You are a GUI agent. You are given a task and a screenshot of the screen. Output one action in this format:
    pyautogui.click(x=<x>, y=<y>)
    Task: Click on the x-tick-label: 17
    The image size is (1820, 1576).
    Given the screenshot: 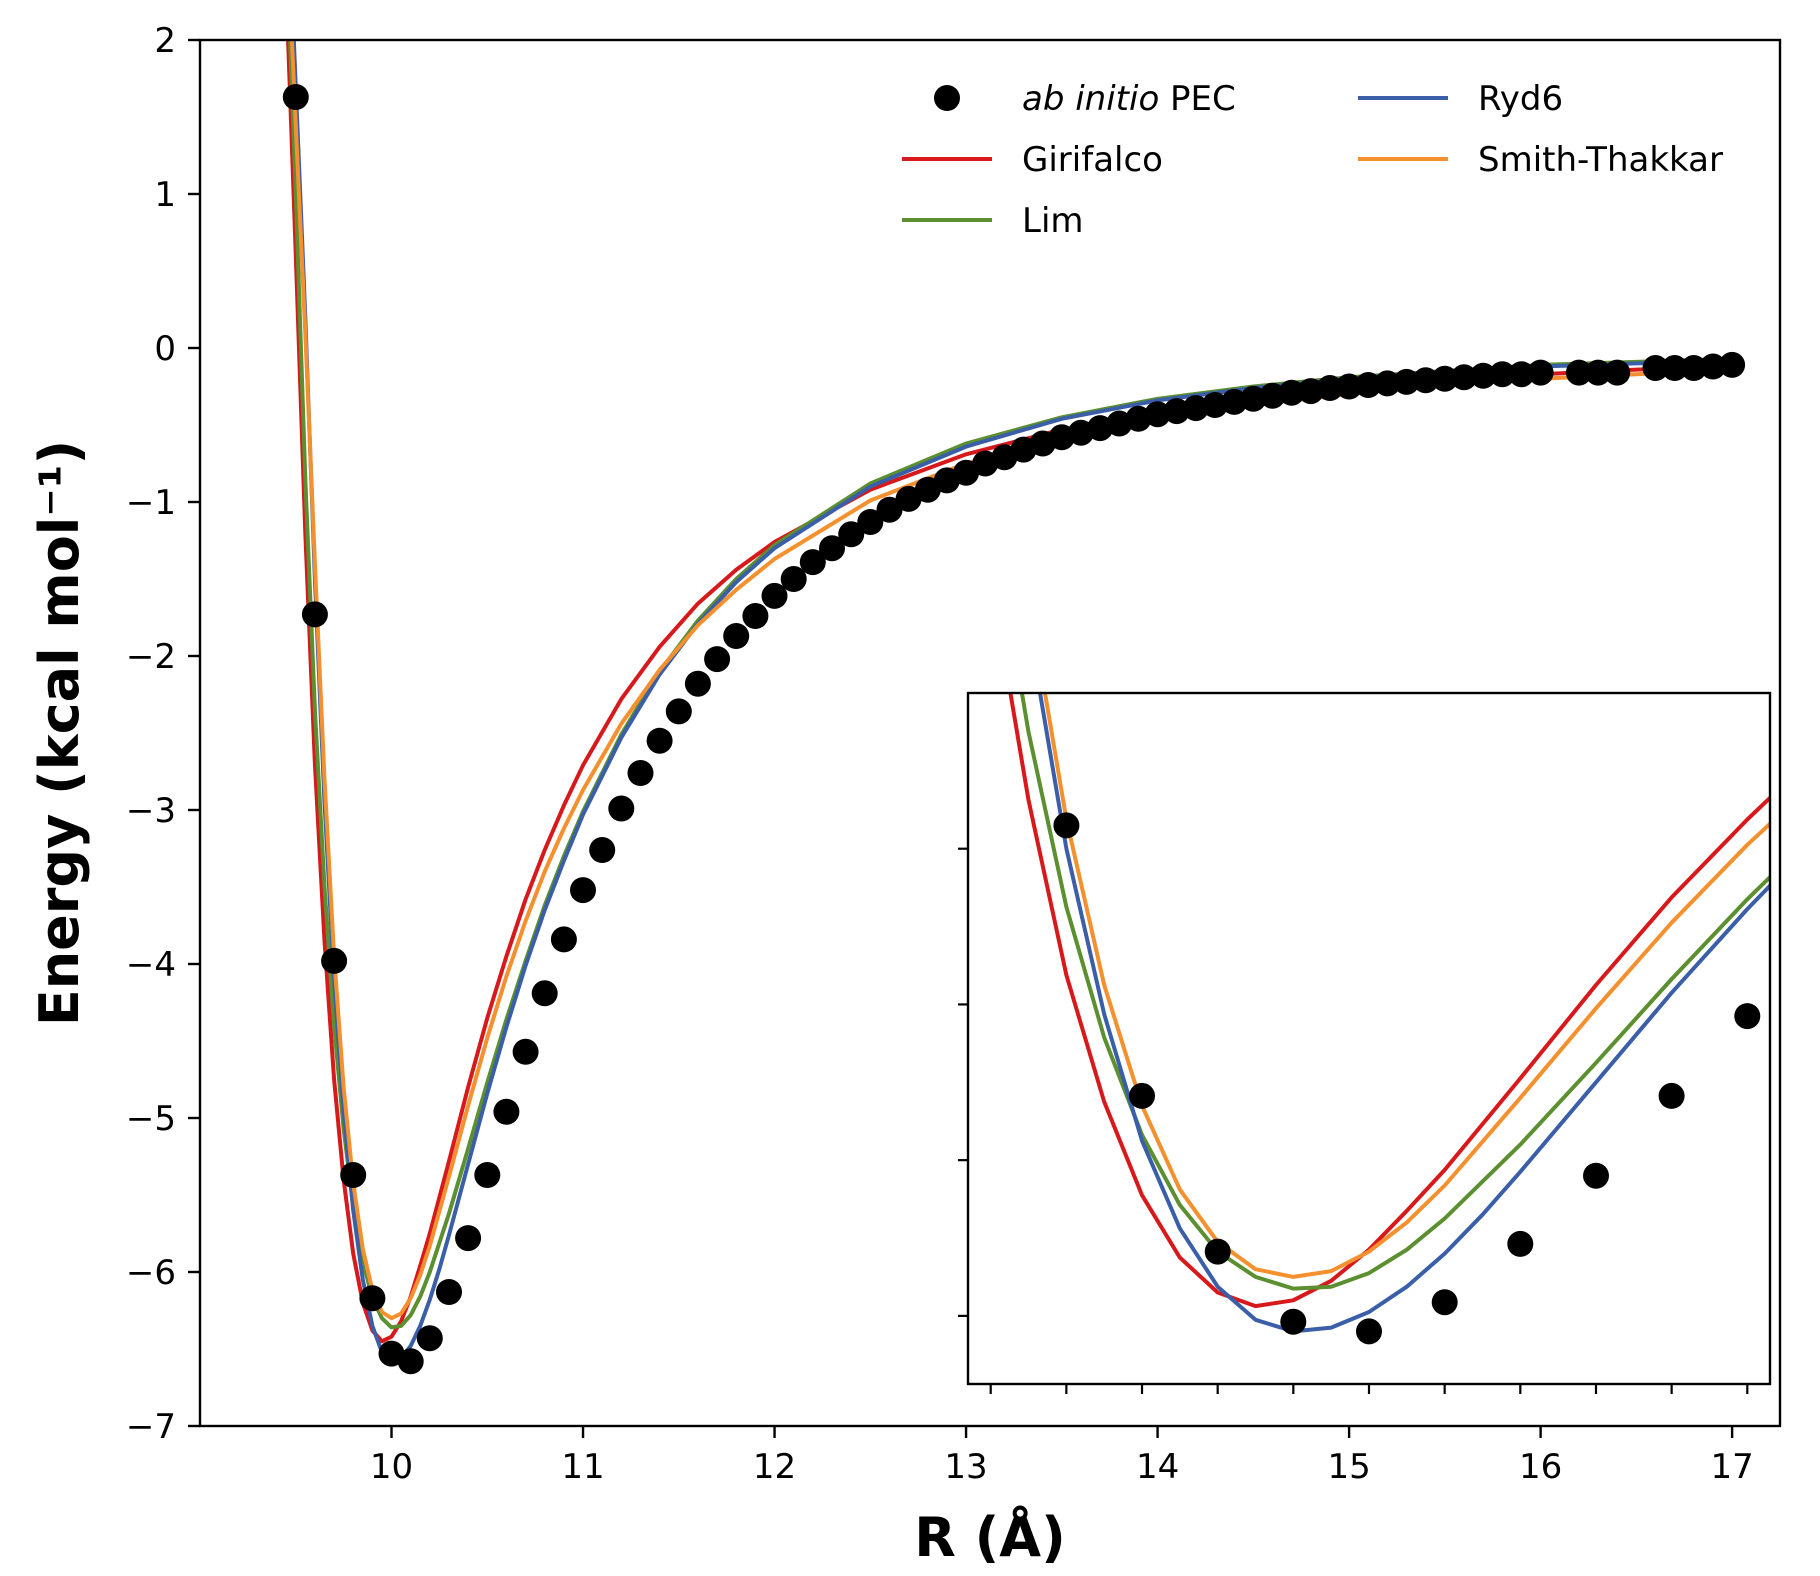 What is the action you would take?
    pyautogui.click(x=1731, y=1467)
    